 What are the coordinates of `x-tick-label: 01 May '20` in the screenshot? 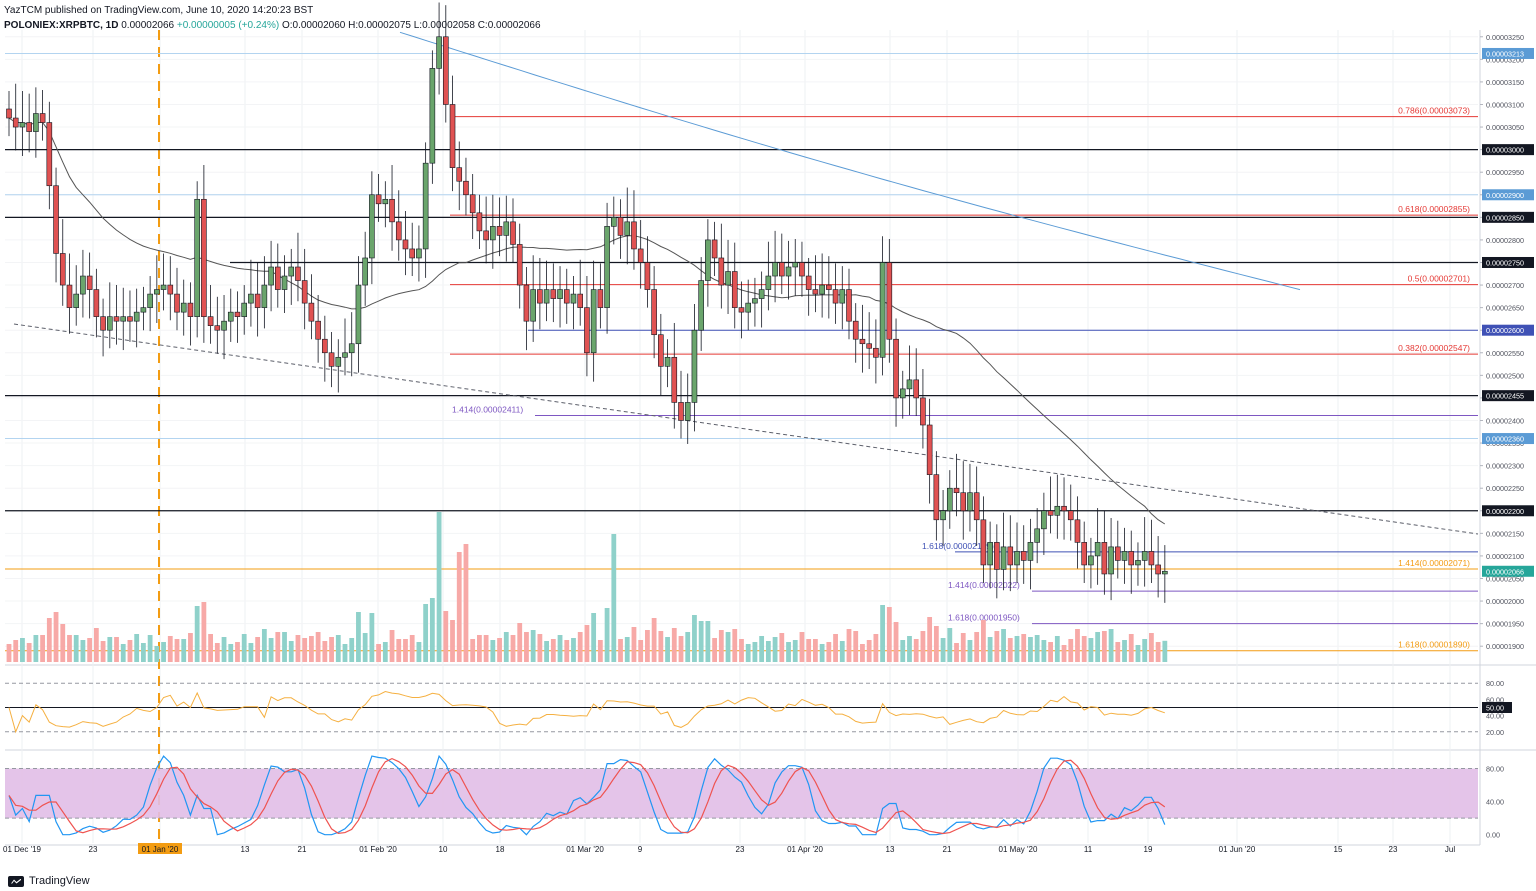 It's located at (1018, 849).